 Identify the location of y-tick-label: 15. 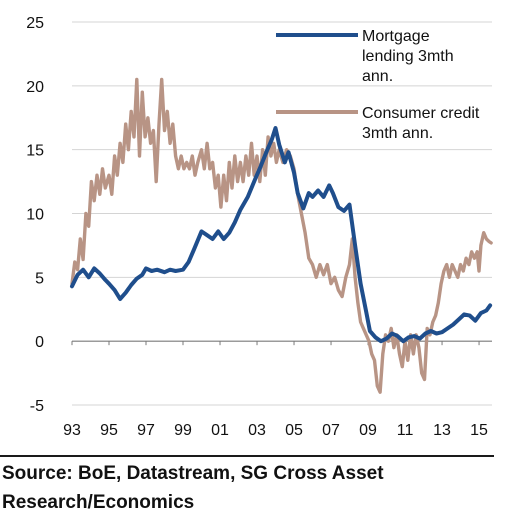
(35, 151).